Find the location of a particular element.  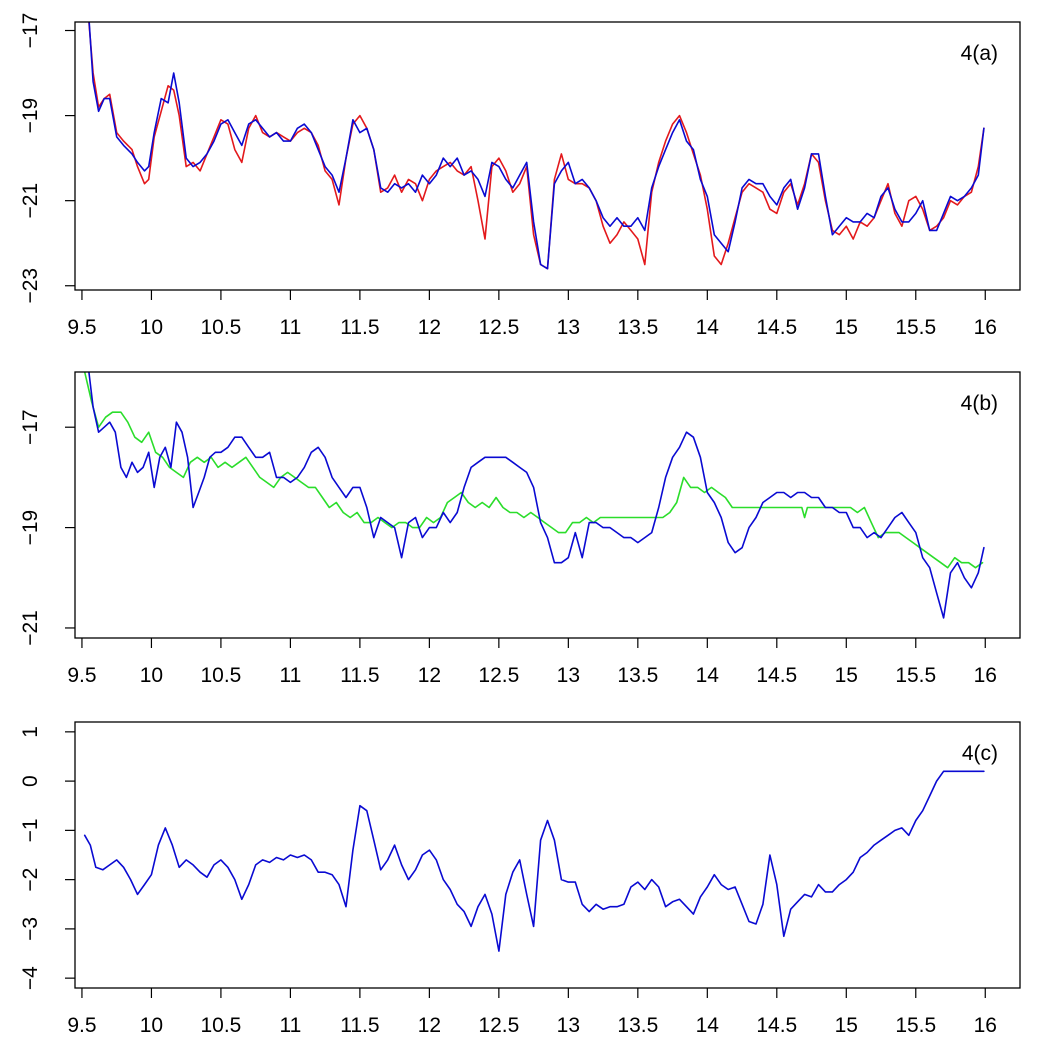

y-tick-label: −2 is located at coordinates (30, 880).